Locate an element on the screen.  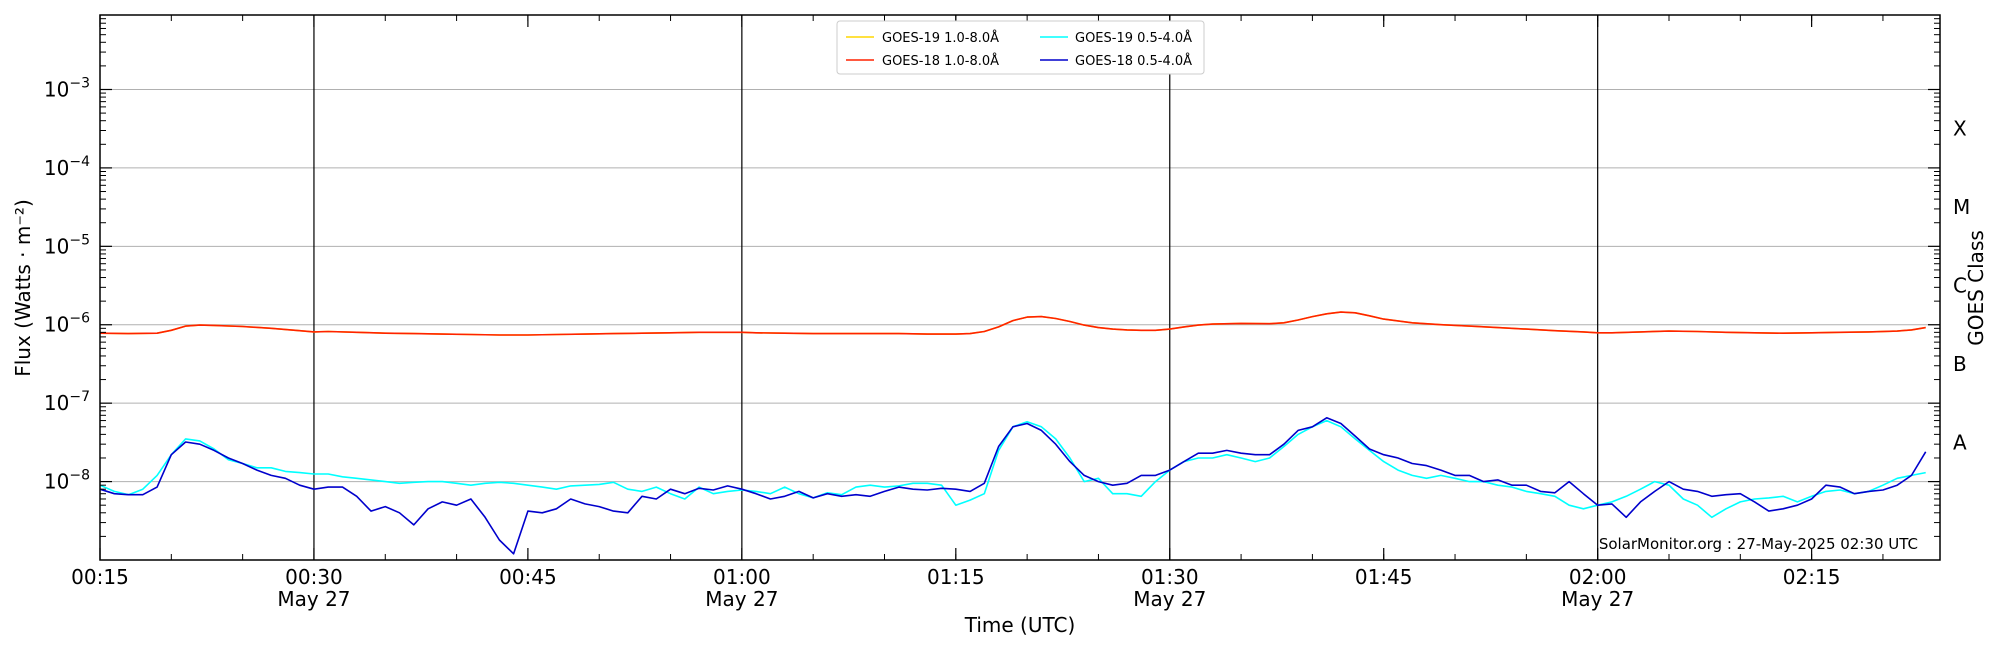
x-tick-label: 00:30 is located at coordinates (314, 577).